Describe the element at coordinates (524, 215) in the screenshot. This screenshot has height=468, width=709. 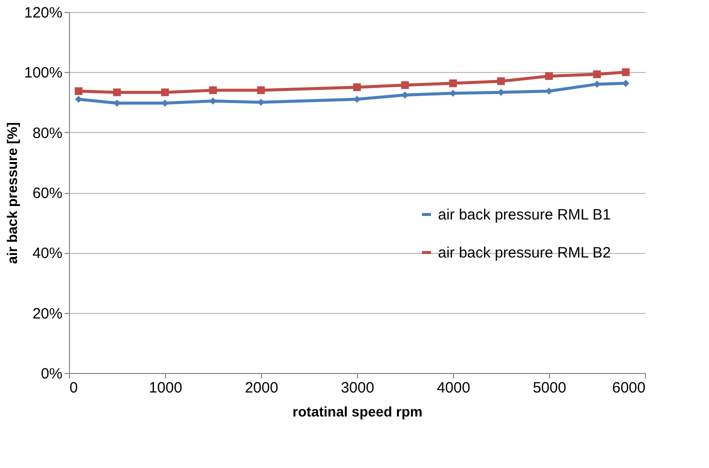
I see `legend-label: air back pressure RML B1` at that location.